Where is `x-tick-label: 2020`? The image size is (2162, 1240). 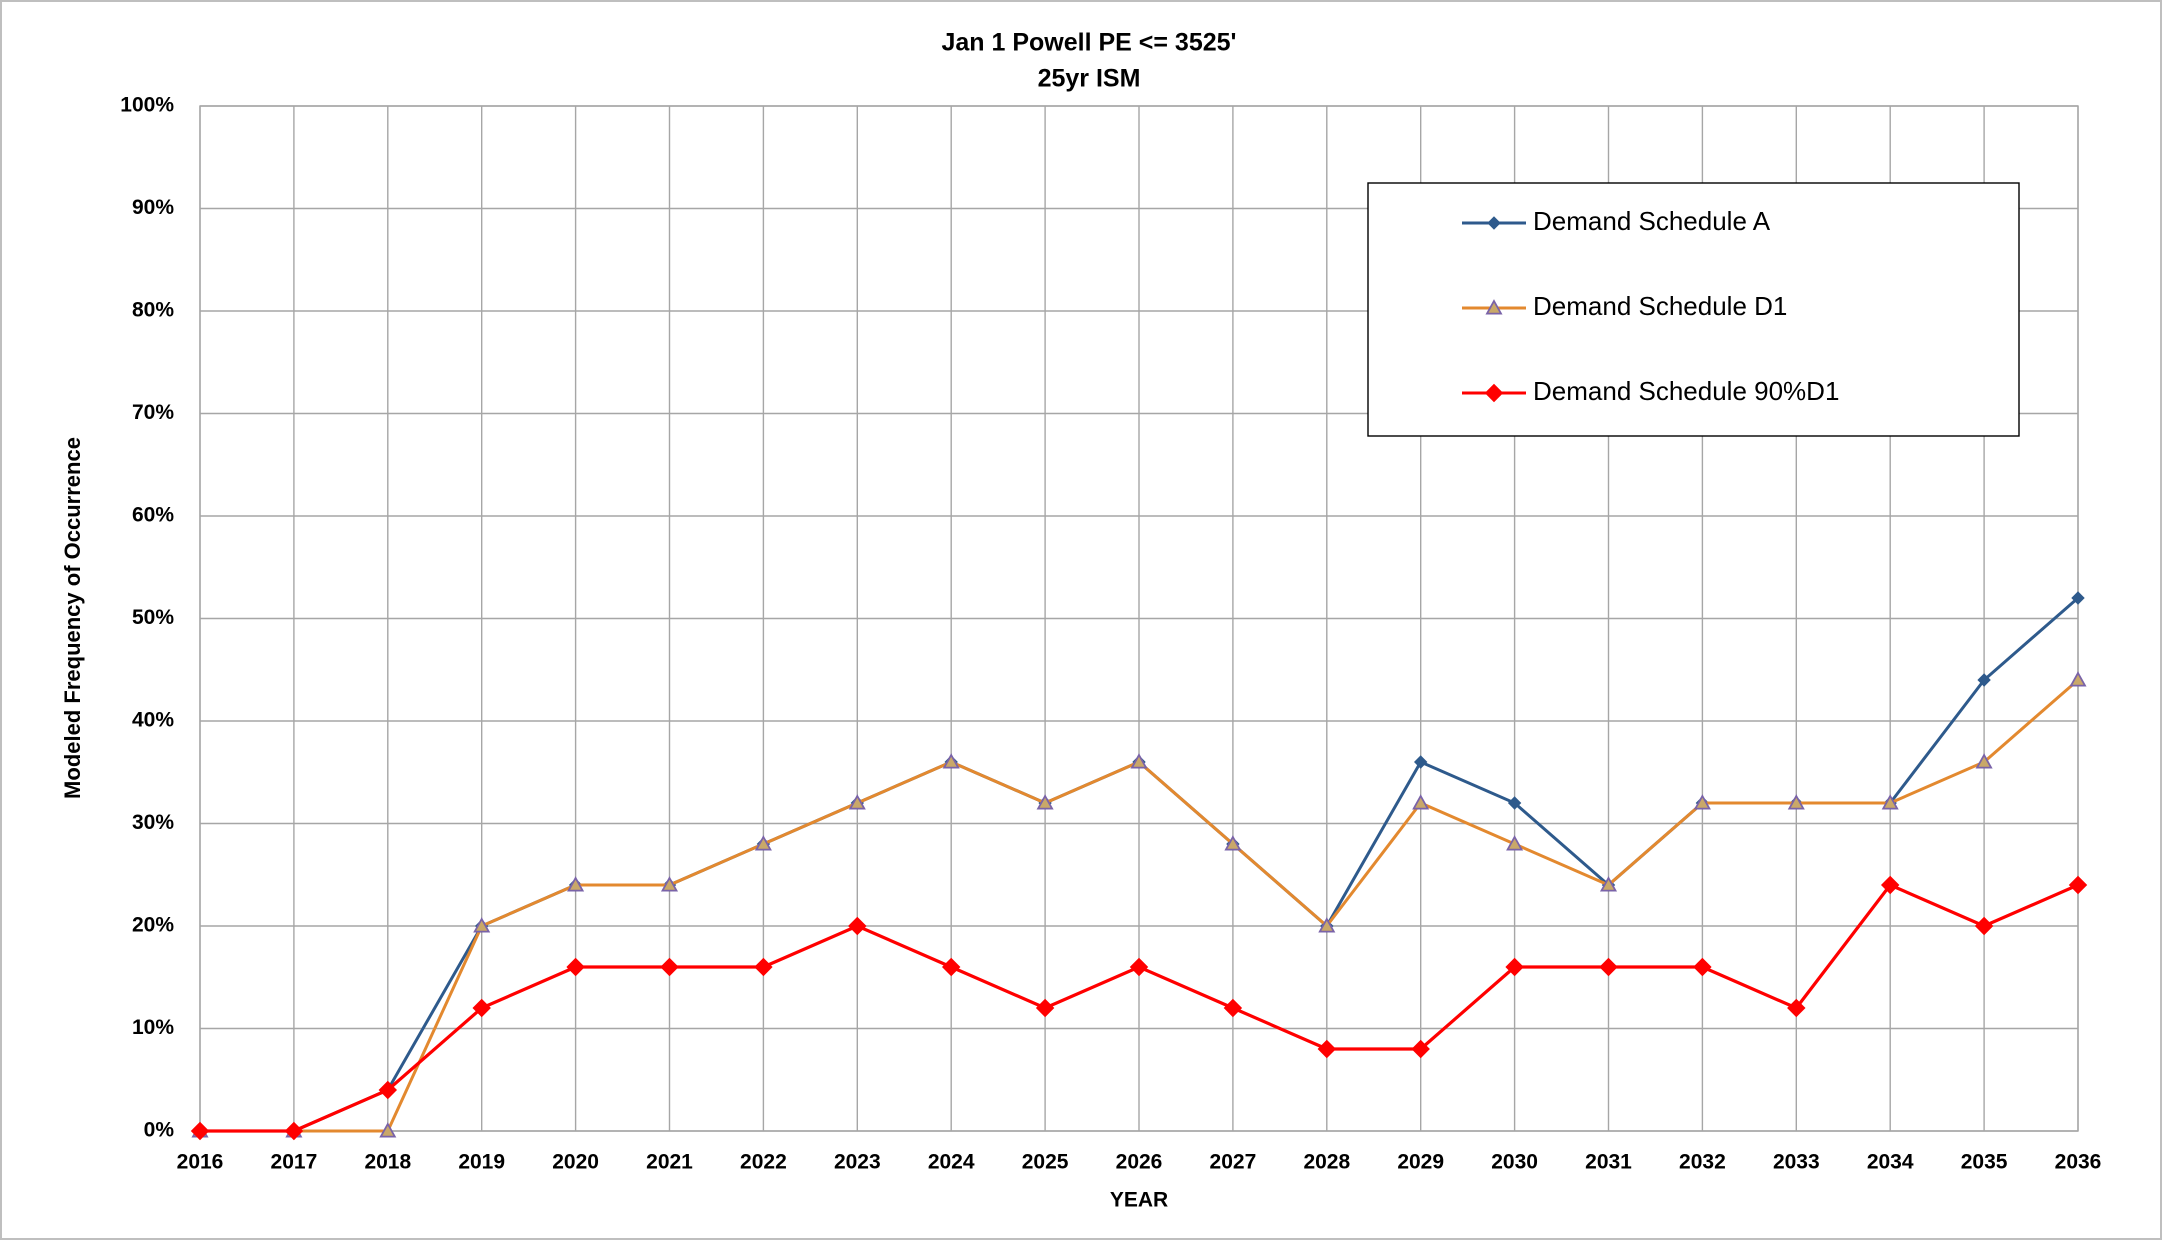 x-tick-label: 2020 is located at coordinates (575, 1162).